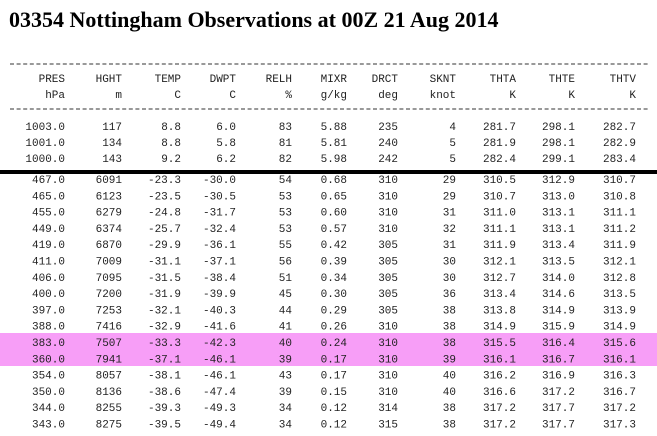 This screenshot has width=657, height=436. What do you see at coordinates (334, 160) in the screenshot?
I see `table-cell: 5.98` at bounding box center [334, 160].